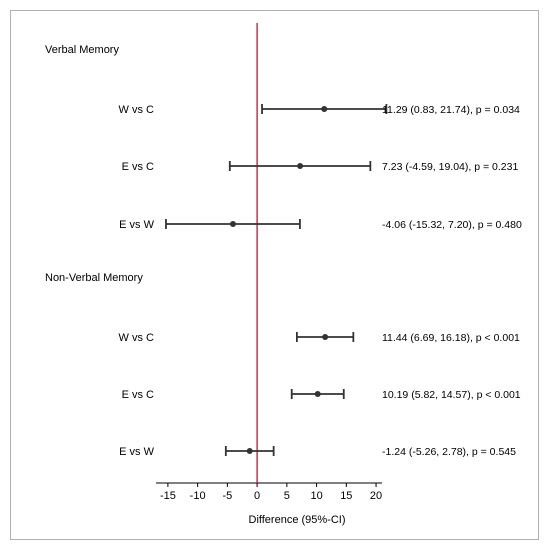 This screenshot has height=550, width=549. Describe the element at coordinates (451, 338) in the screenshot. I see `row-estimate-text: 11.44 (6.69, 16.18), p < 0.001` at that location.